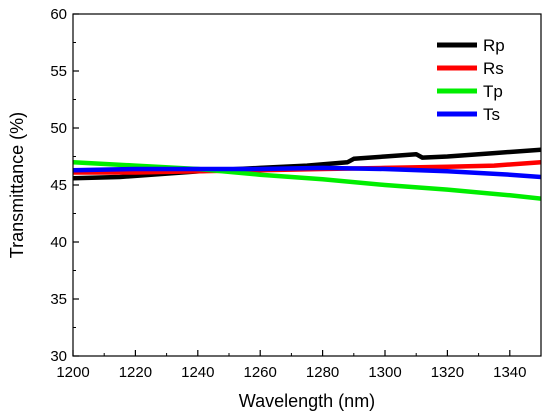 The image size is (550, 415). What do you see at coordinates (58, 185) in the screenshot?
I see `y-tick-label: 45` at bounding box center [58, 185].